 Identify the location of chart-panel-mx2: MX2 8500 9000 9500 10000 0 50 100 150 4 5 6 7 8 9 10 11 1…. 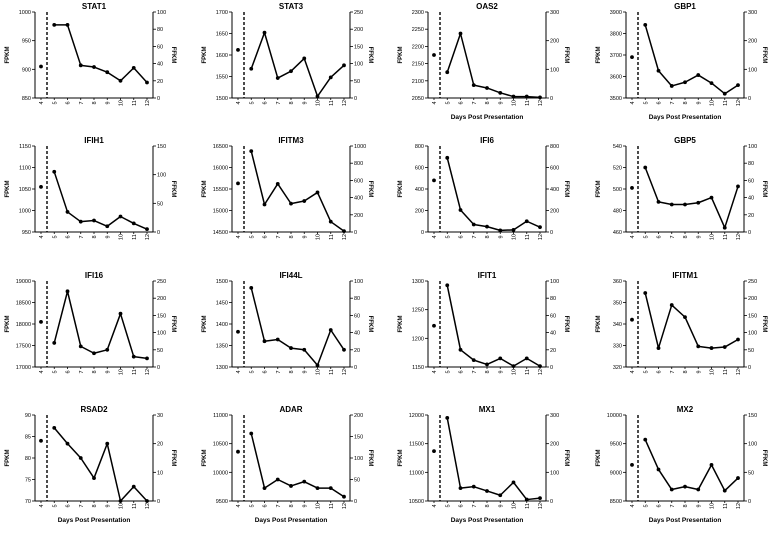
(681, 457).